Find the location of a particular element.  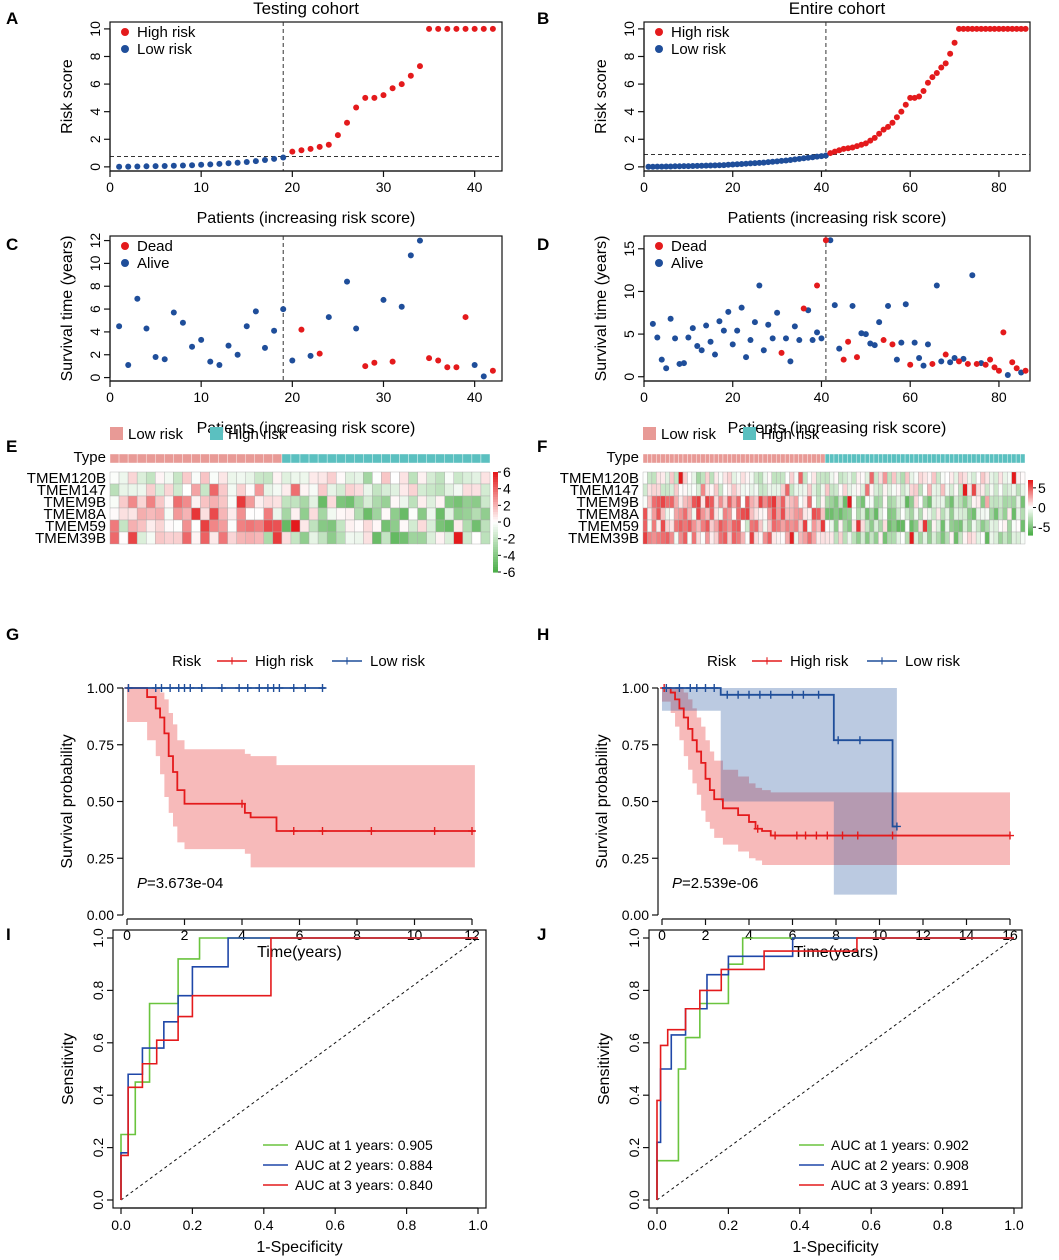

x-tick-label: 0 is located at coordinates (110, 397).